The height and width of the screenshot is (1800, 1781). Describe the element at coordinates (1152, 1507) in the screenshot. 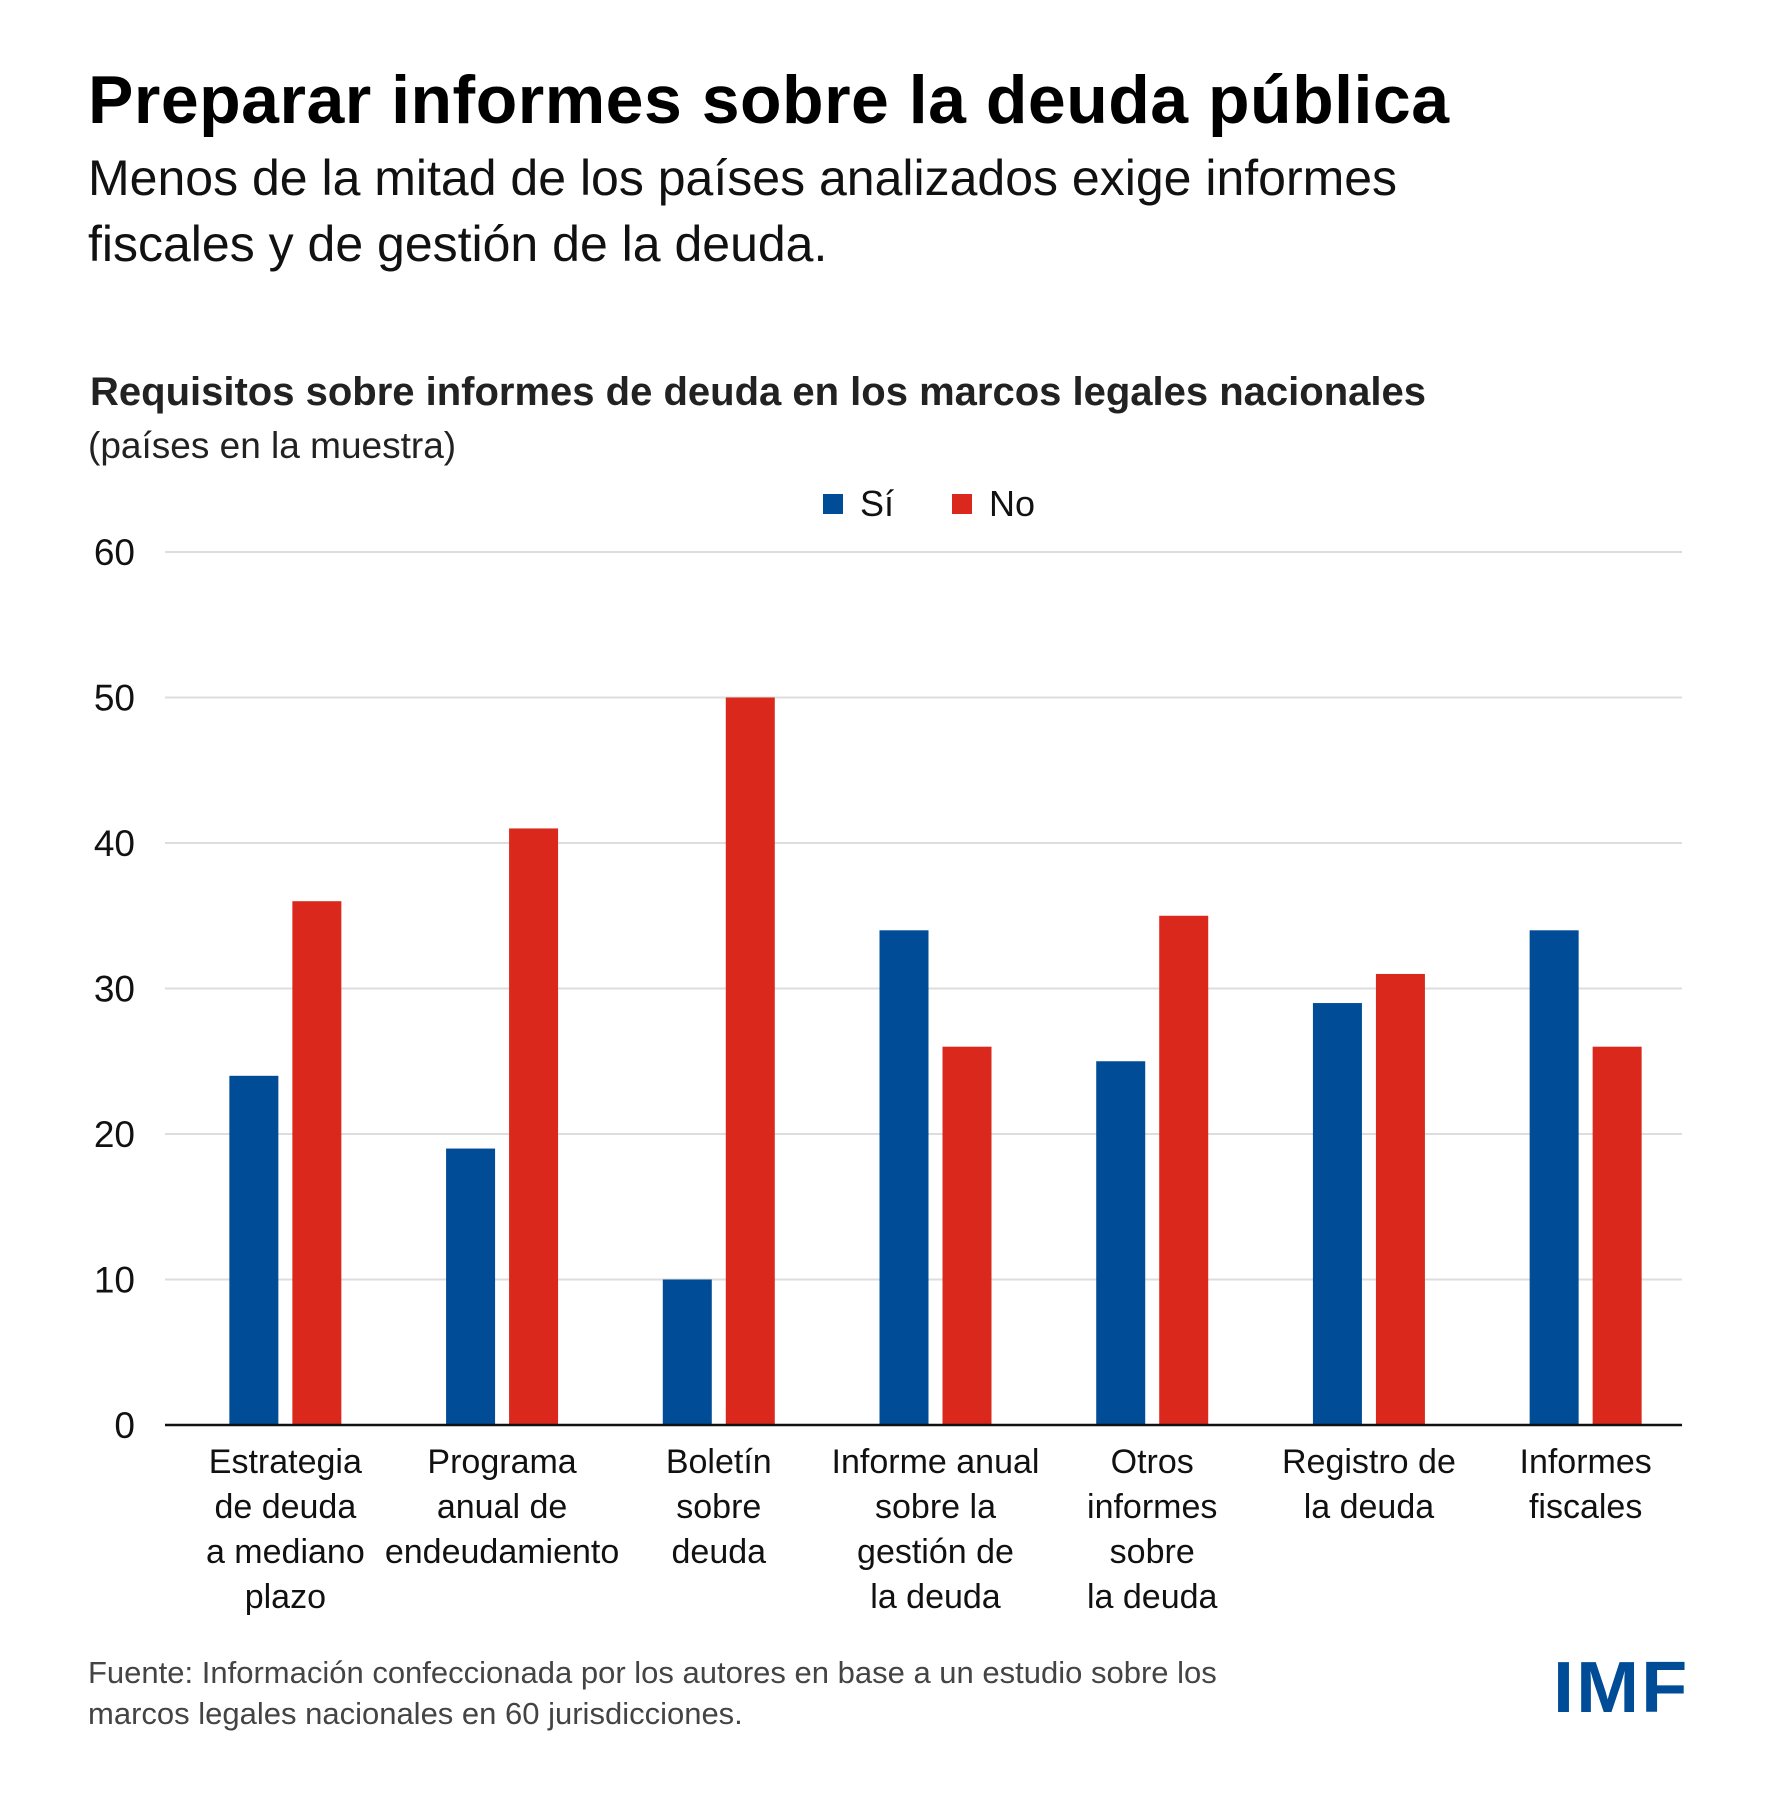

I see `x-tick-label-line: informes` at that location.